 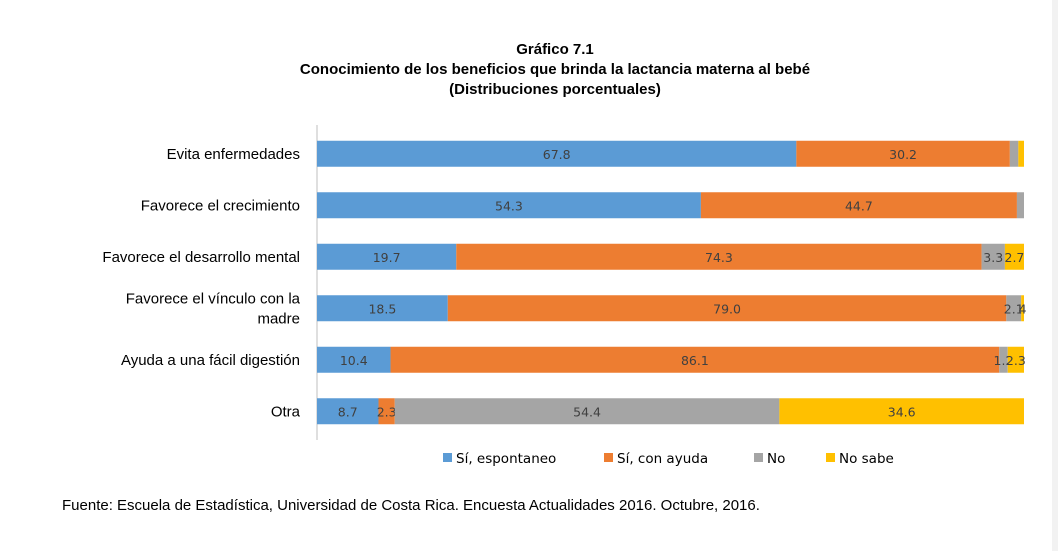 What do you see at coordinates (213, 308) in the screenshot?
I see `category-label: Favorece el vínculo con la madre` at bounding box center [213, 308].